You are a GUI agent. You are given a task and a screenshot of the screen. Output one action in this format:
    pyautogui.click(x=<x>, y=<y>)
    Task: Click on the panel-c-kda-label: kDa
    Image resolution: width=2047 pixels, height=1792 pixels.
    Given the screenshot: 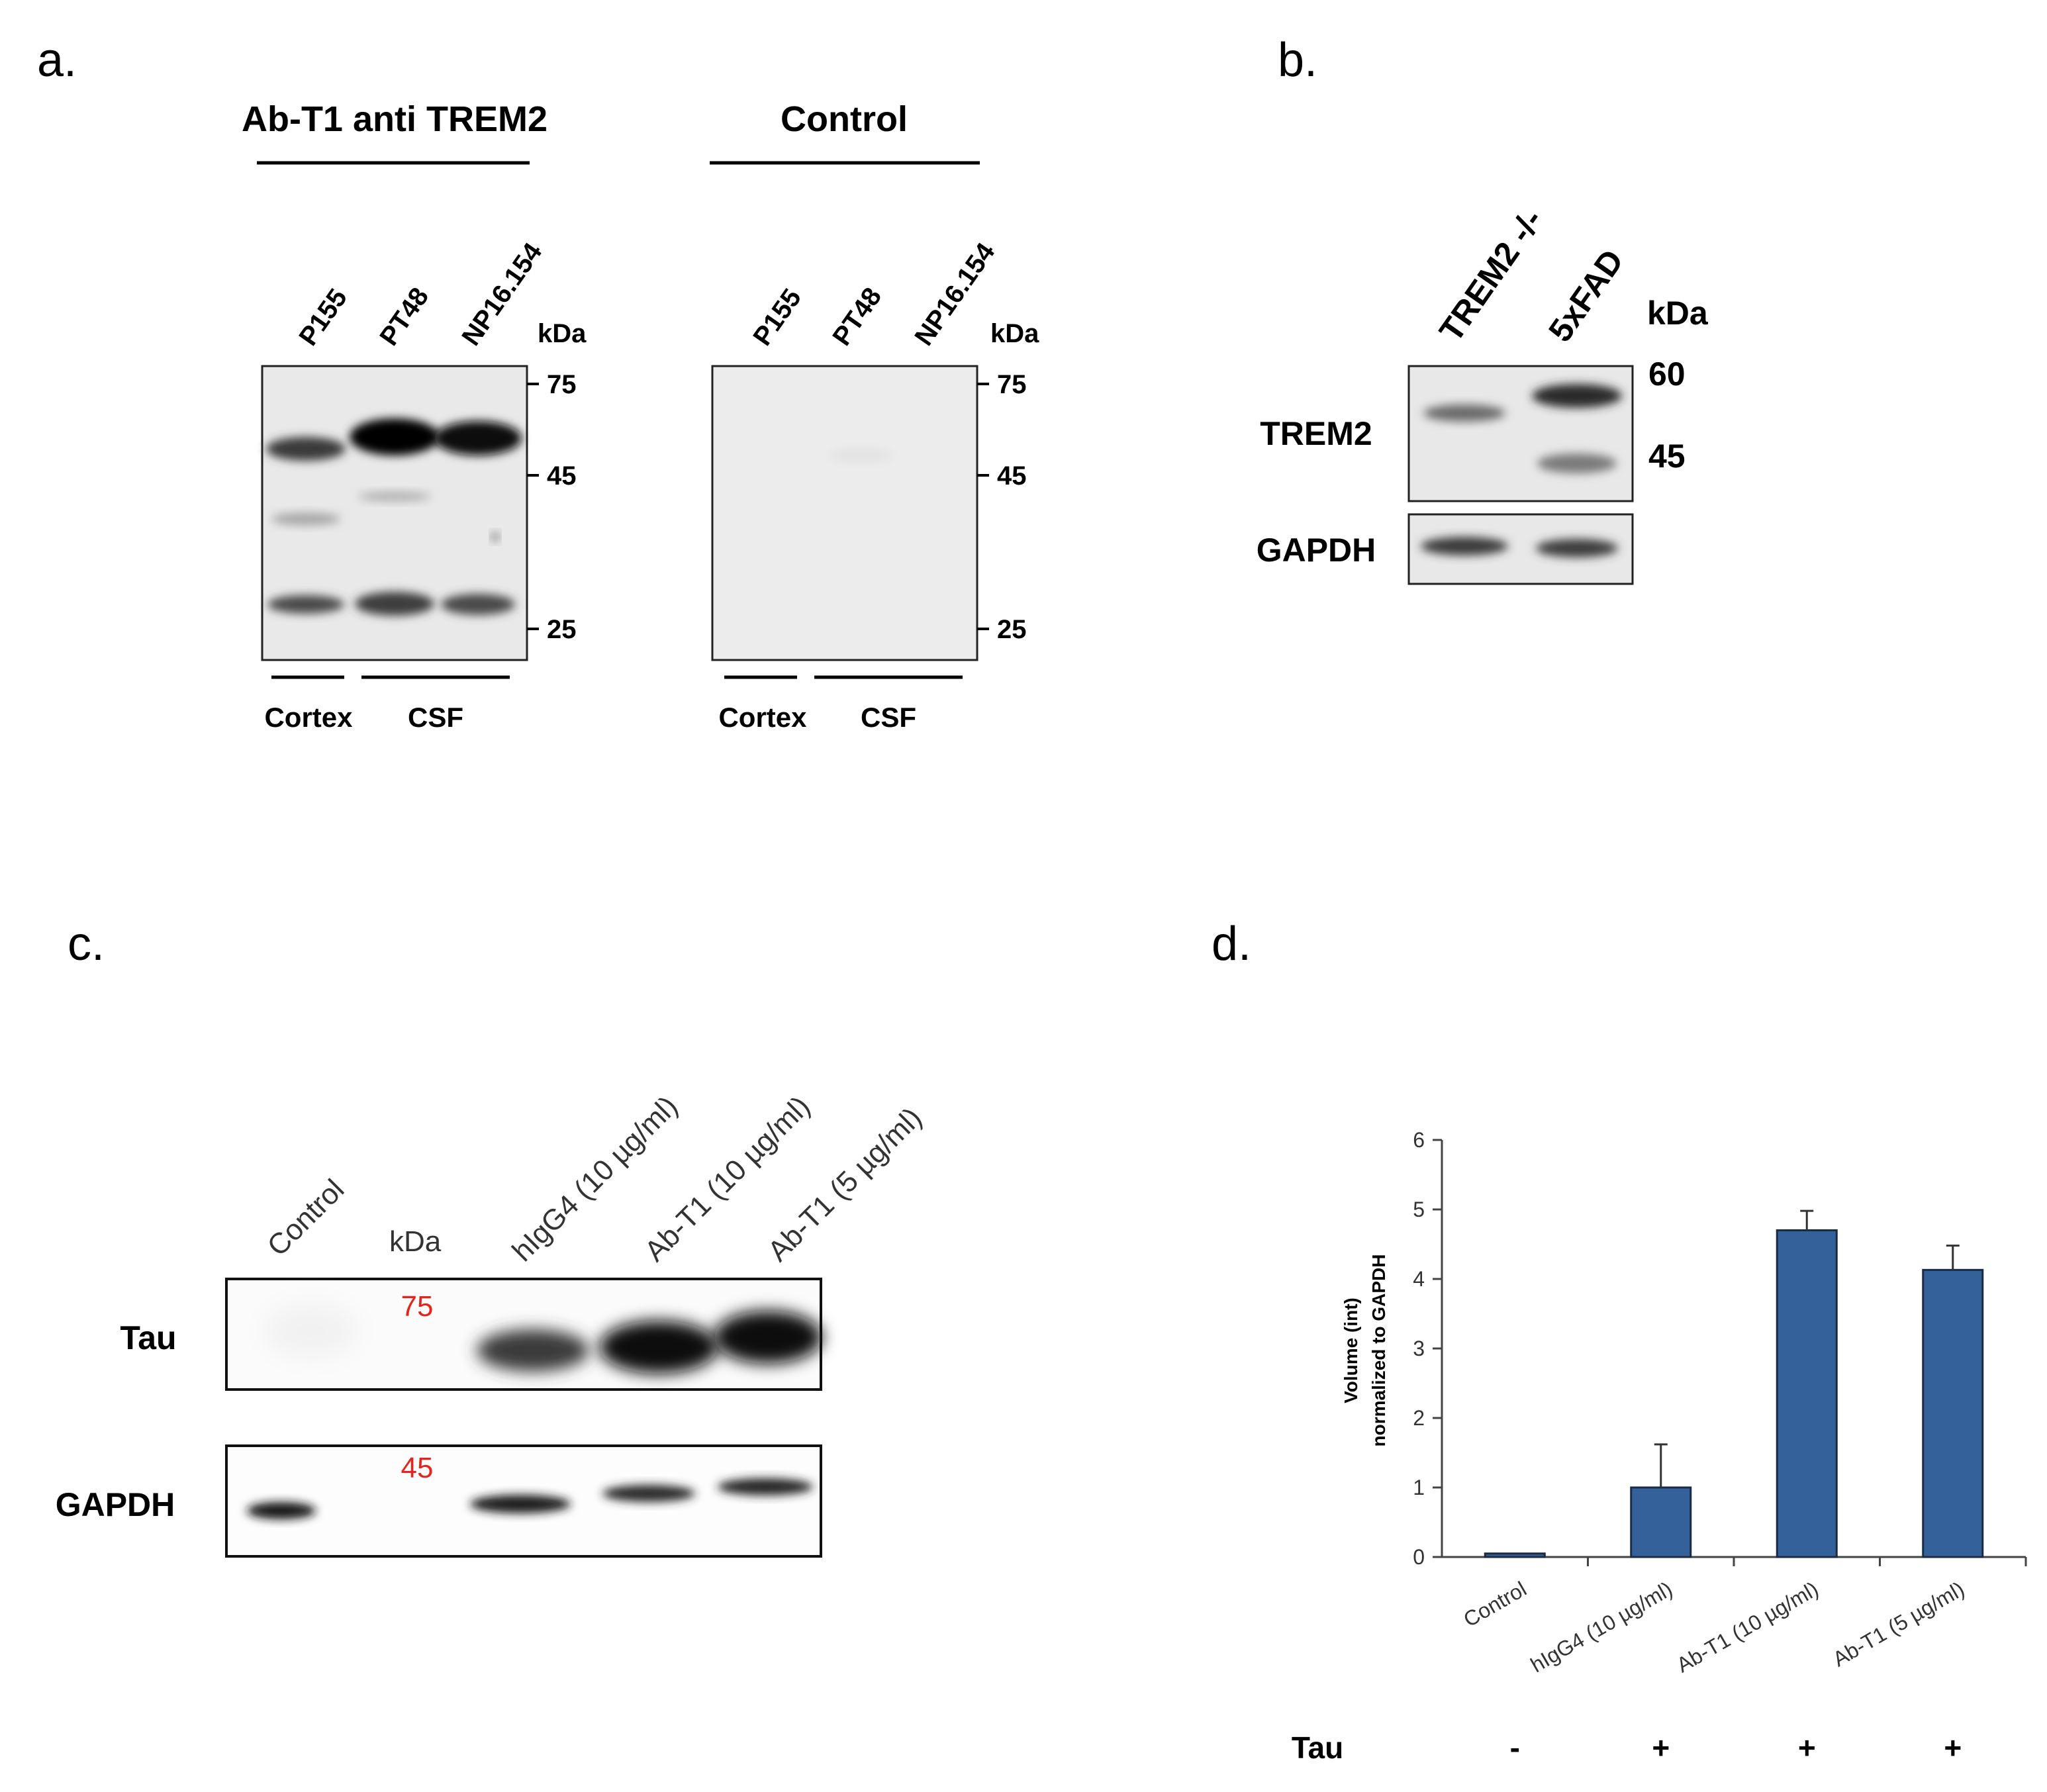 What is the action you would take?
    pyautogui.click(x=416, y=1241)
    